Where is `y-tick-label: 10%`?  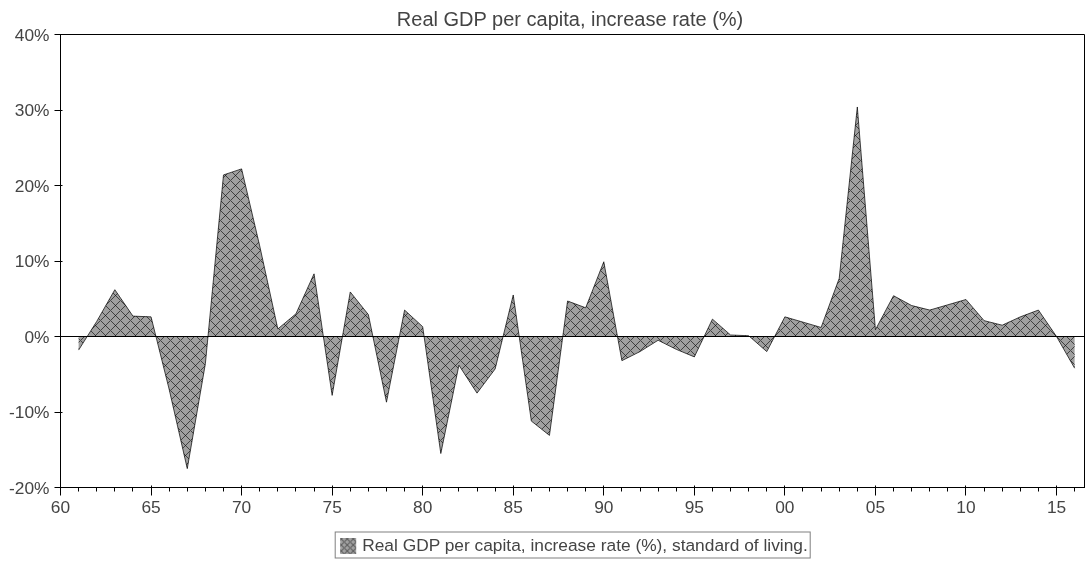
y-tick-label: 10% is located at coordinates (32, 261).